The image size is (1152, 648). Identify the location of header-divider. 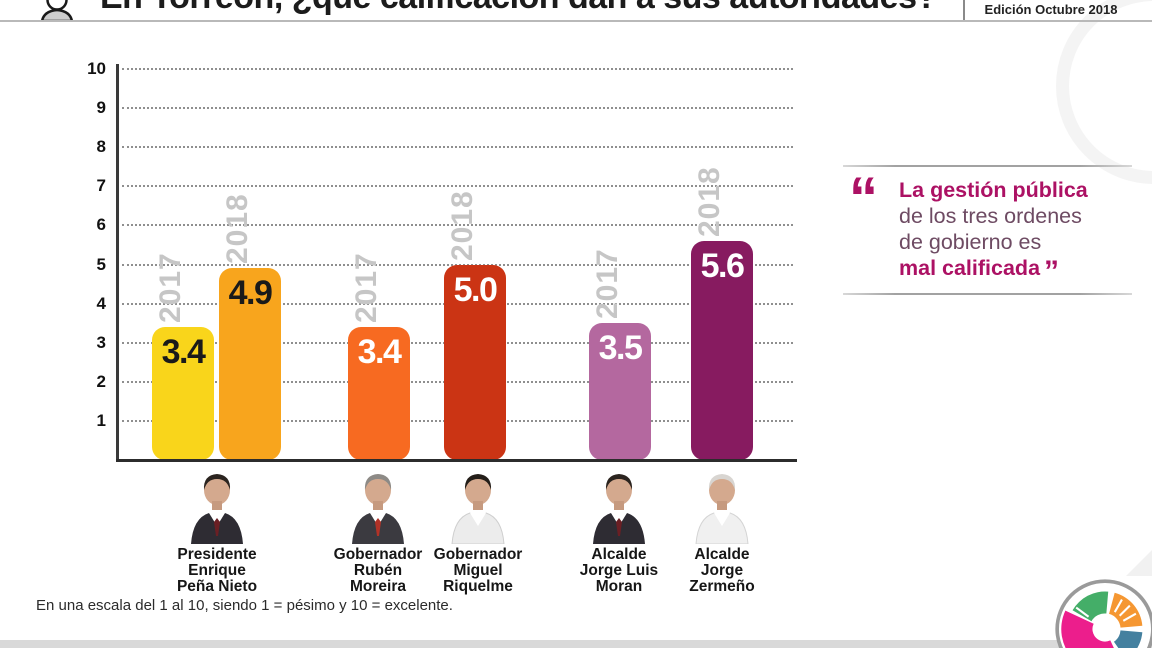
(964, 10).